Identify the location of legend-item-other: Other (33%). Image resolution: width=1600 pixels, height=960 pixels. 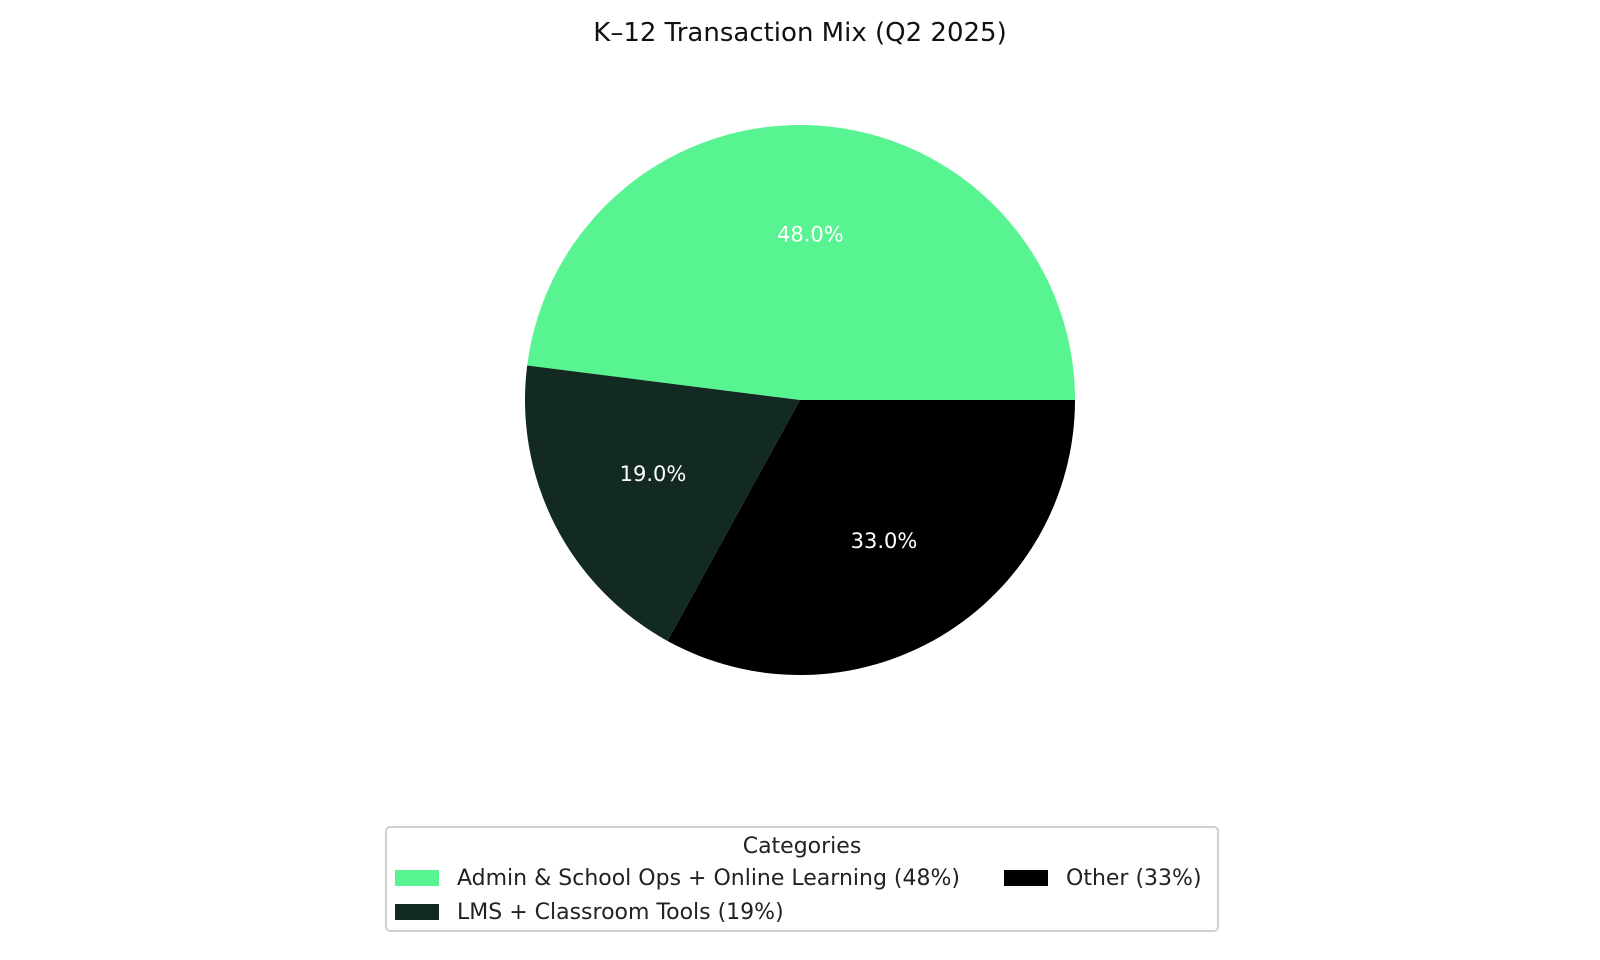
(1103, 878).